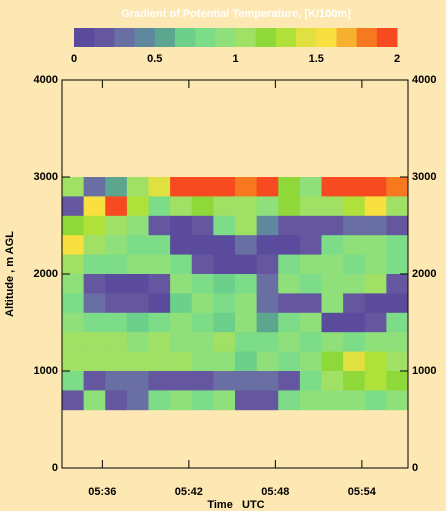  Describe the element at coordinates (102, 492) in the screenshot. I see `x-tick-label: 05:36` at that location.